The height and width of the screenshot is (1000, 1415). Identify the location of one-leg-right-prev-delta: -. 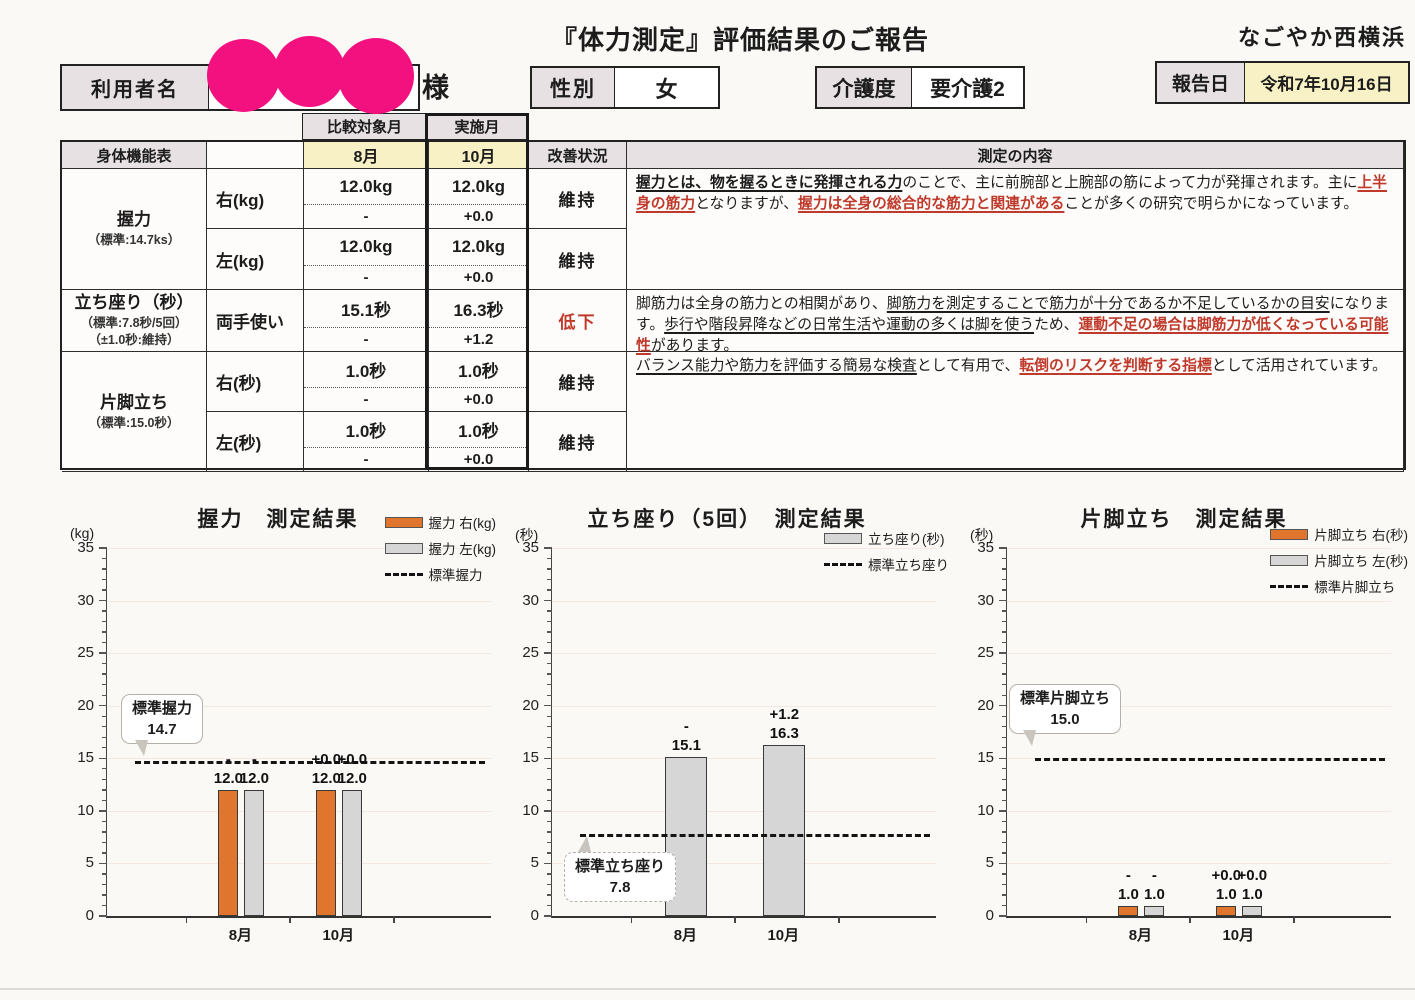
(366, 399).